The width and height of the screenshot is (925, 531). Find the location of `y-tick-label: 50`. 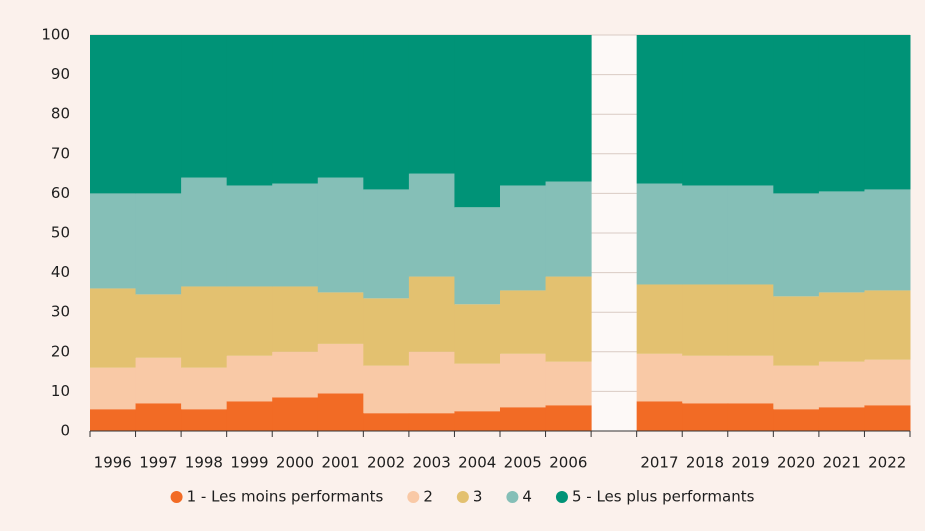

y-tick-label: 50 is located at coordinates (60, 233).